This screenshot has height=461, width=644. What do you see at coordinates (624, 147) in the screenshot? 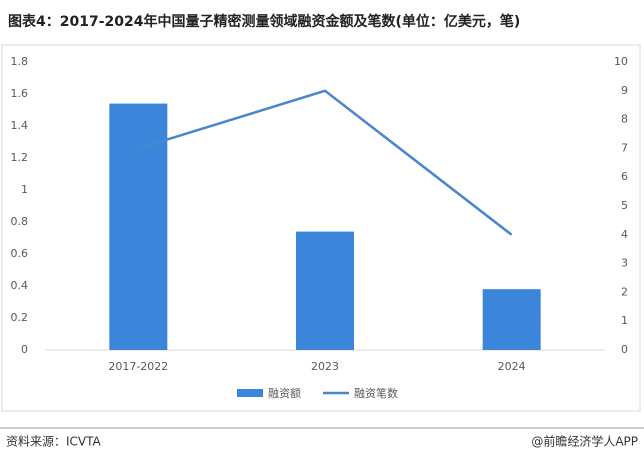
I see `y2-tick-label: 7` at bounding box center [624, 147].